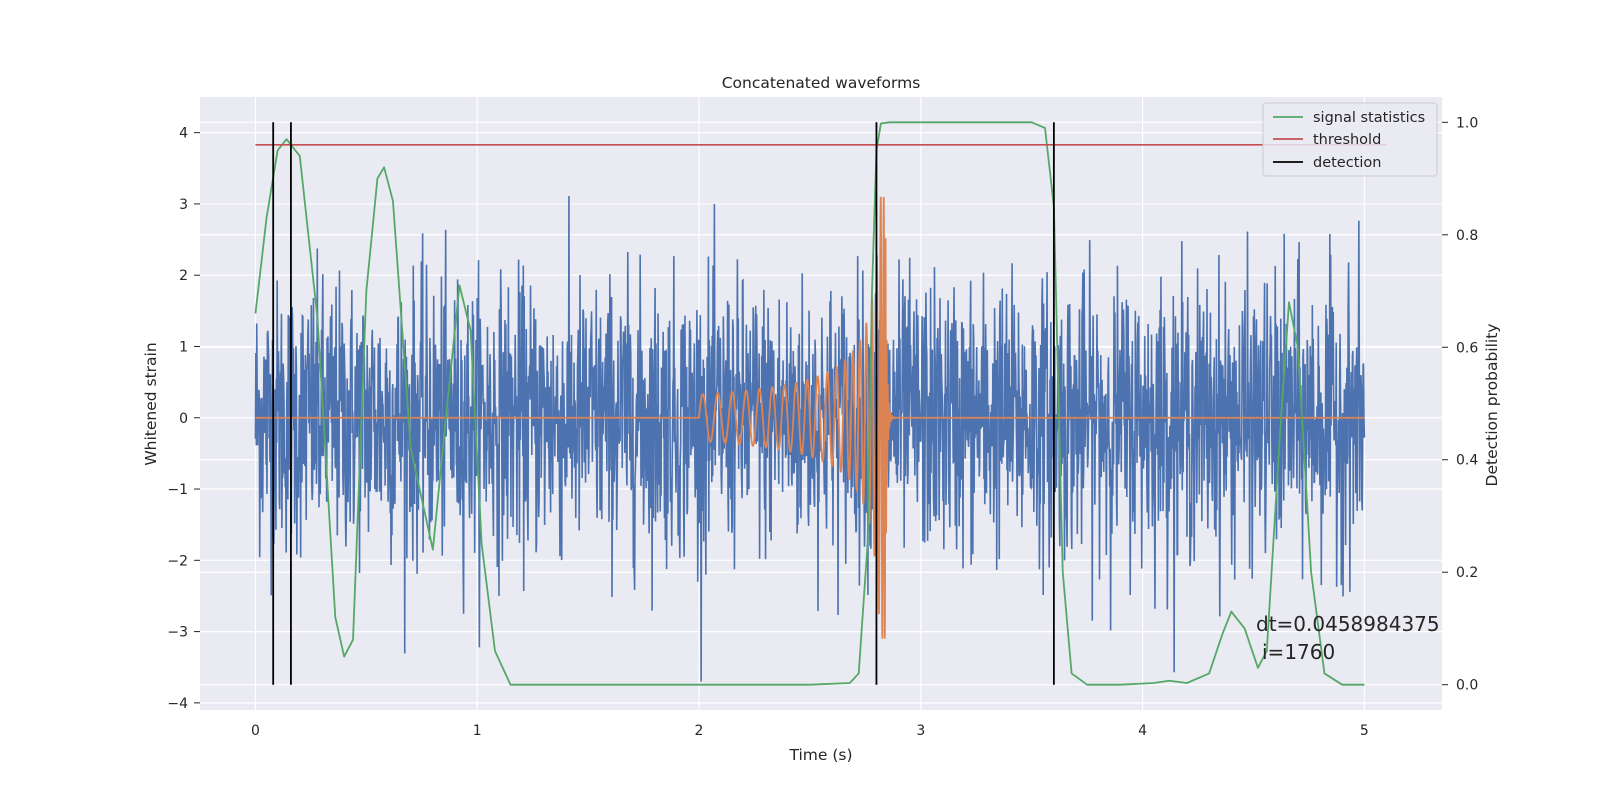 The width and height of the screenshot is (1600, 800). I want to click on y-tick-label: −3, so click(177, 633).